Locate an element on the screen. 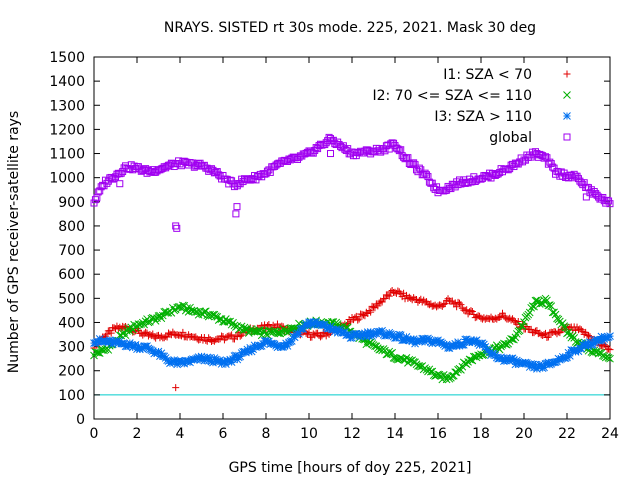  y-tick-label: 0 is located at coordinates (80, 420).